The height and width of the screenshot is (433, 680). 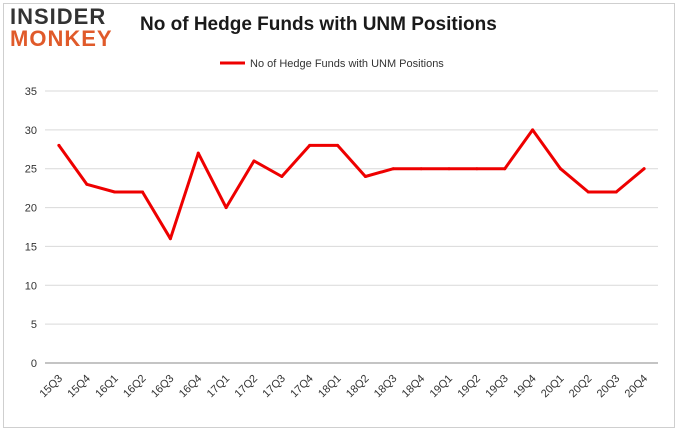 I want to click on y-tick-label: 30, so click(x=31, y=131).